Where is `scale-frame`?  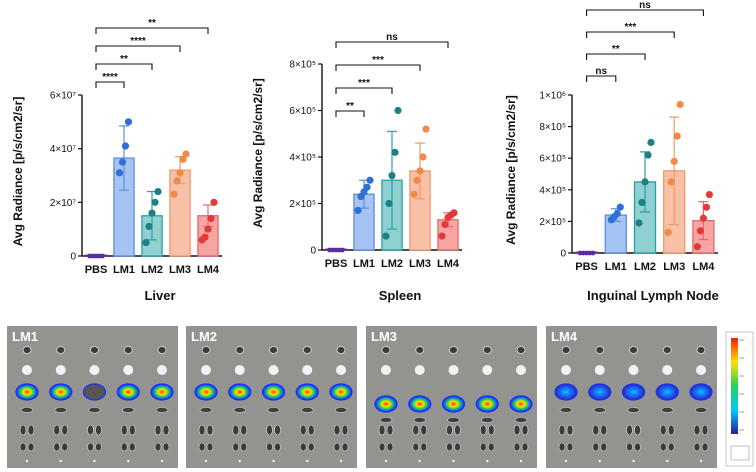
scale-frame is located at coordinates (739, 399).